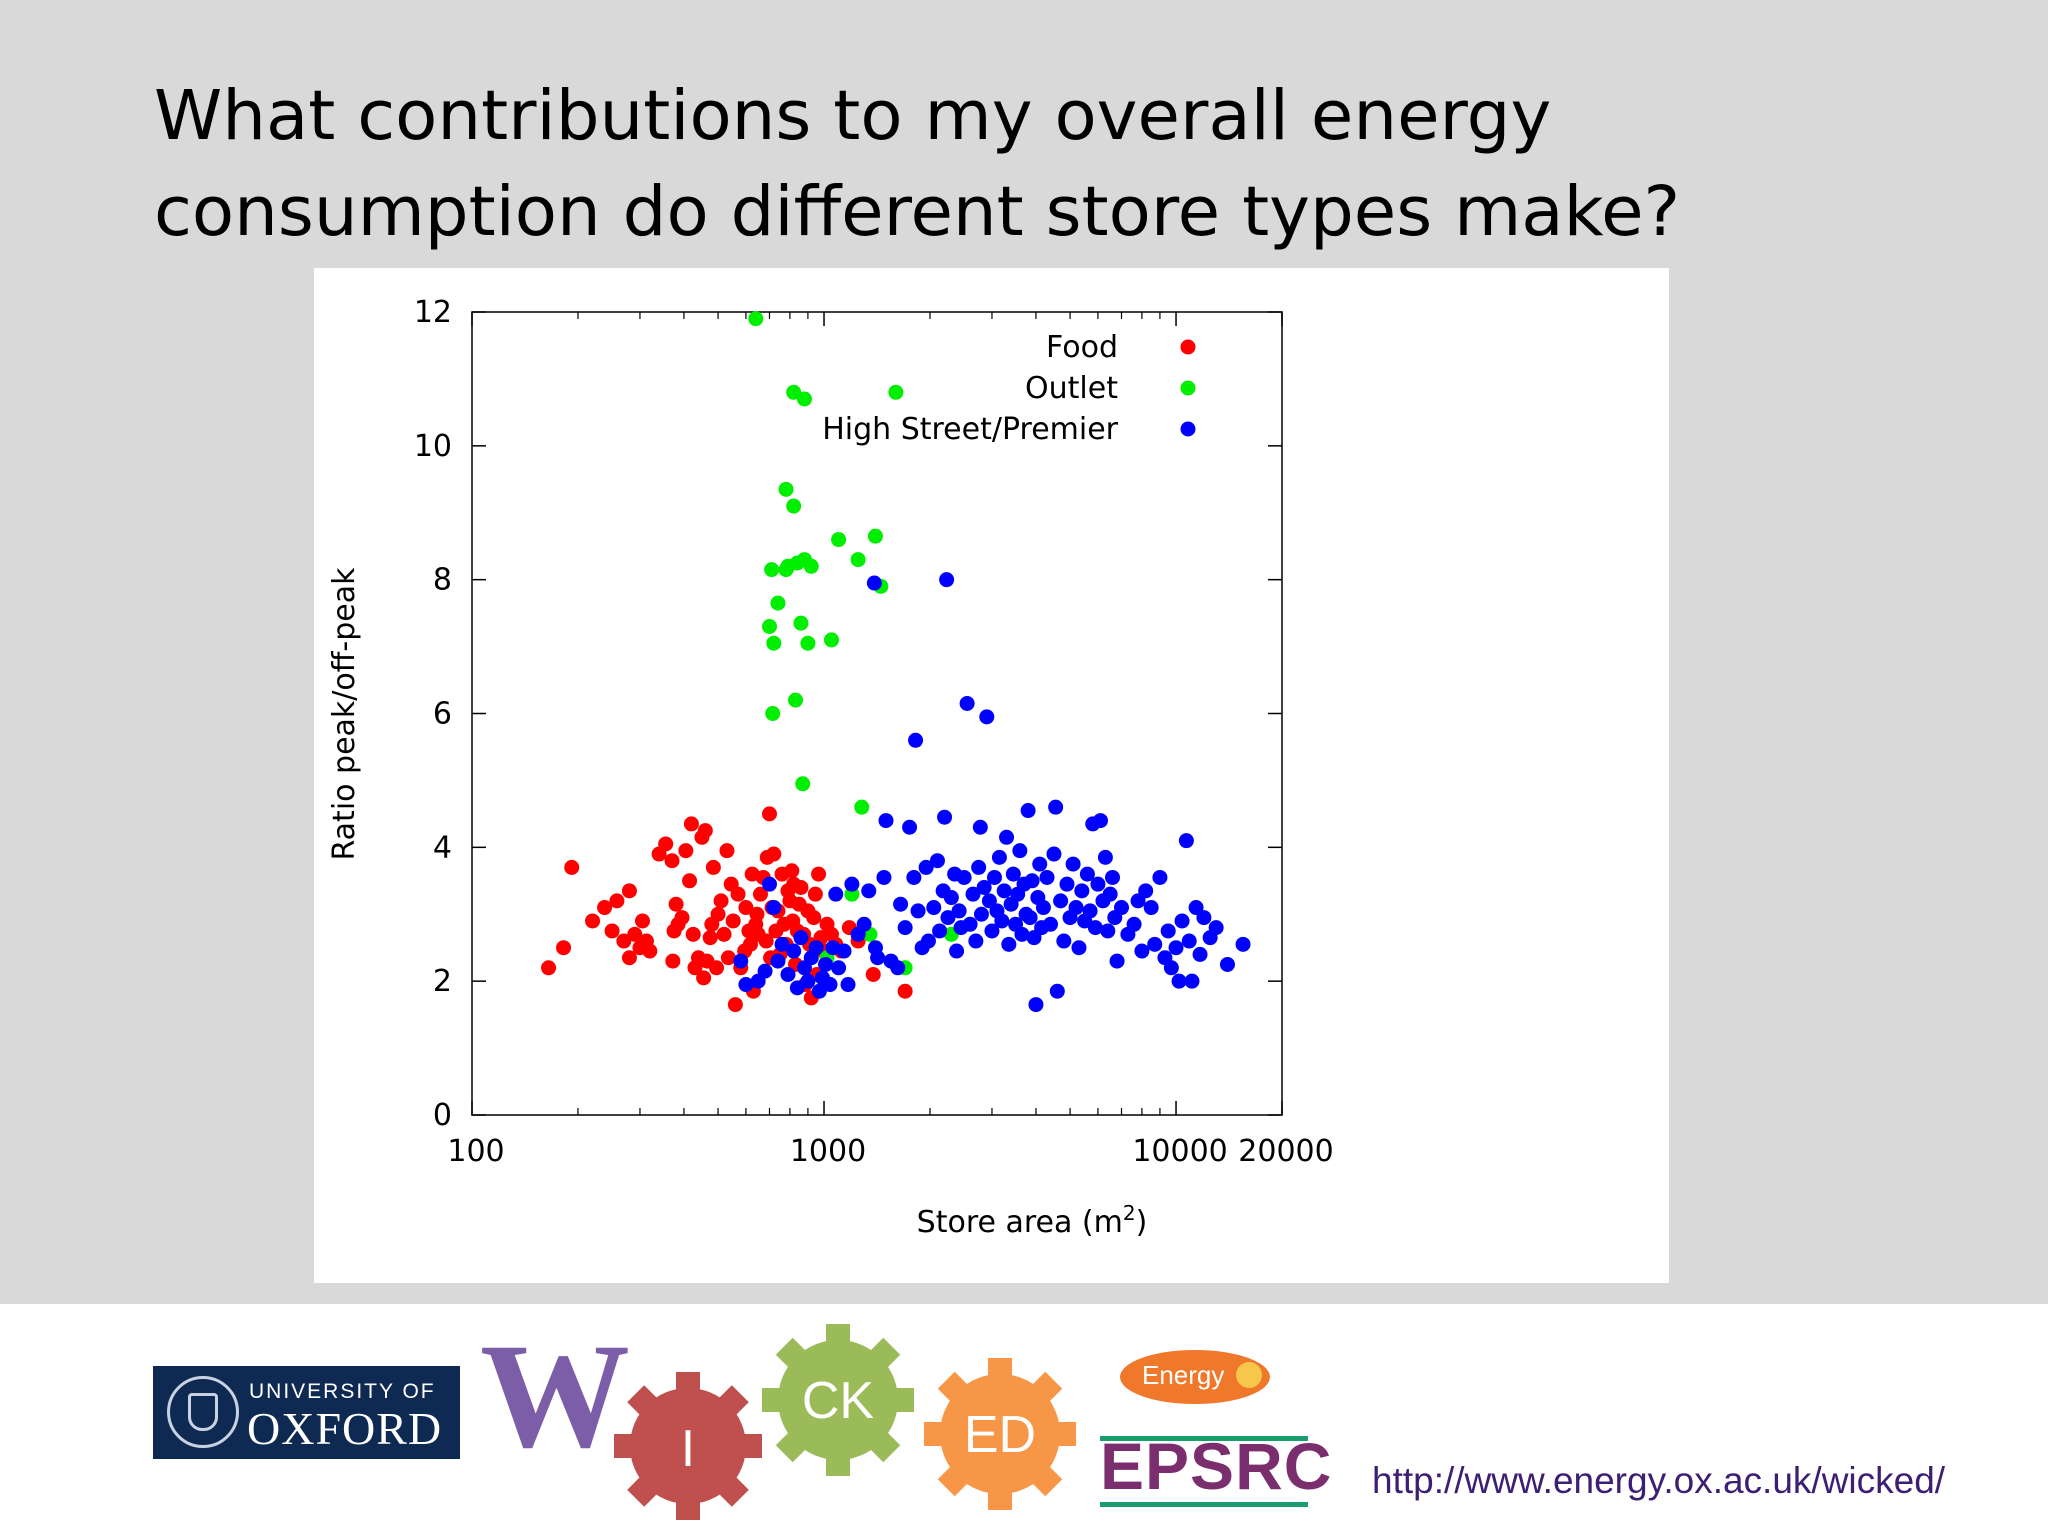  I want to click on legend-label: Food, so click(1082, 347).